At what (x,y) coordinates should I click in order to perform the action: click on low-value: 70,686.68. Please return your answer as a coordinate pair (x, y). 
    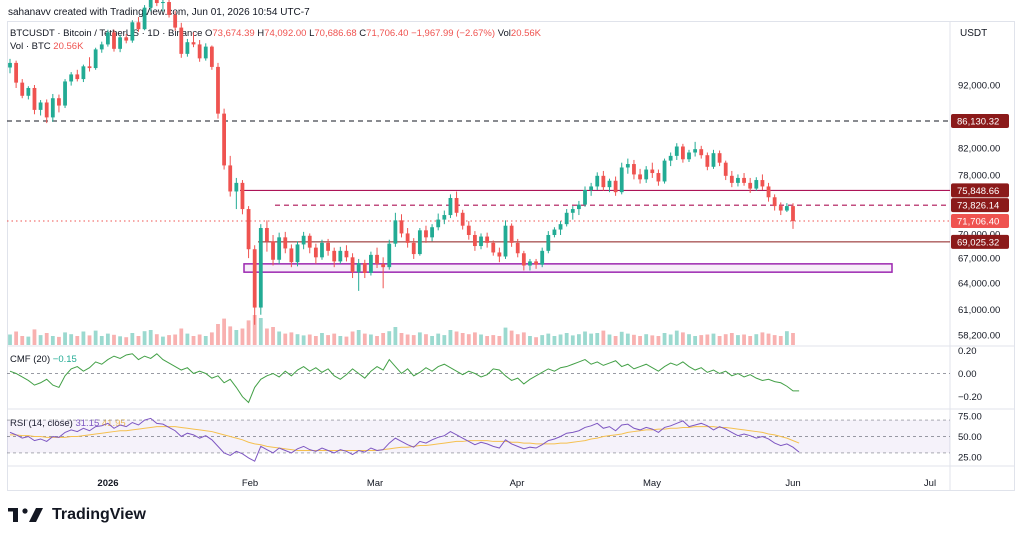
    Looking at the image, I should click on (335, 33).